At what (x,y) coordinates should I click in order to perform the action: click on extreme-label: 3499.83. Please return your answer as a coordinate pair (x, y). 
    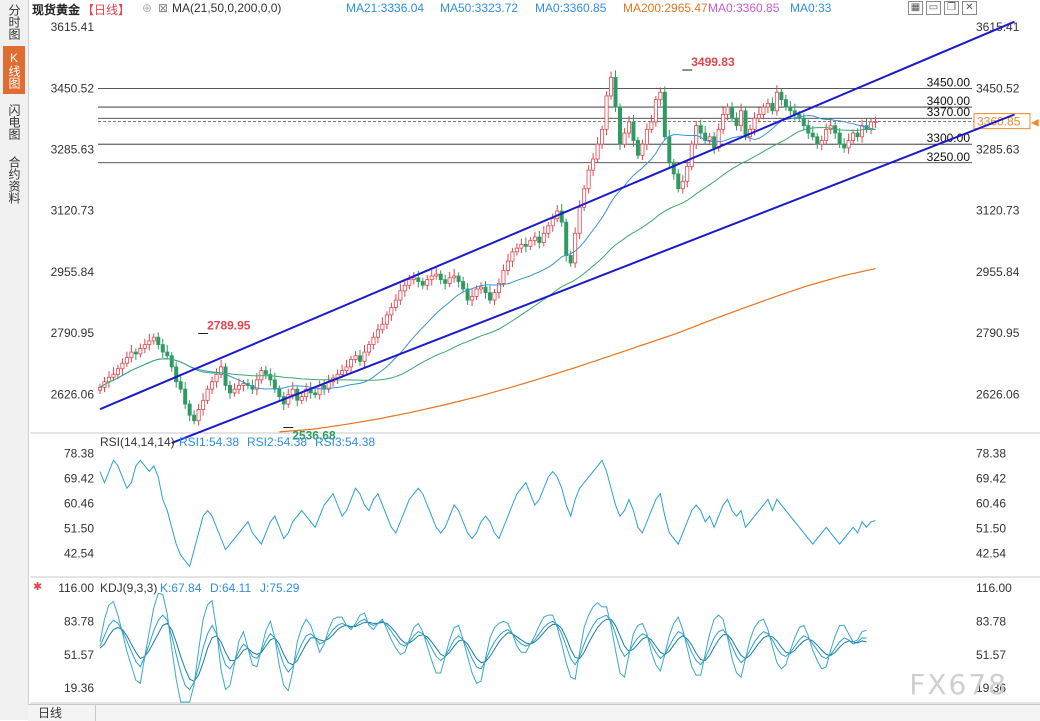
    Looking at the image, I should click on (713, 62).